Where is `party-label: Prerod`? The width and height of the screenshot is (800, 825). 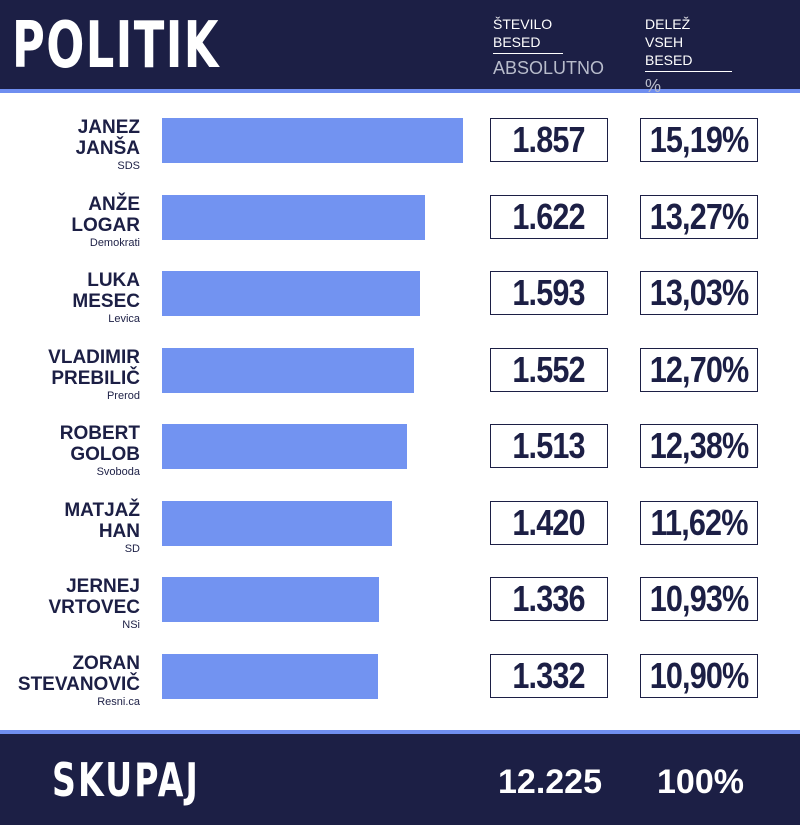 party-label: Prerod is located at coordinates (123, 396).